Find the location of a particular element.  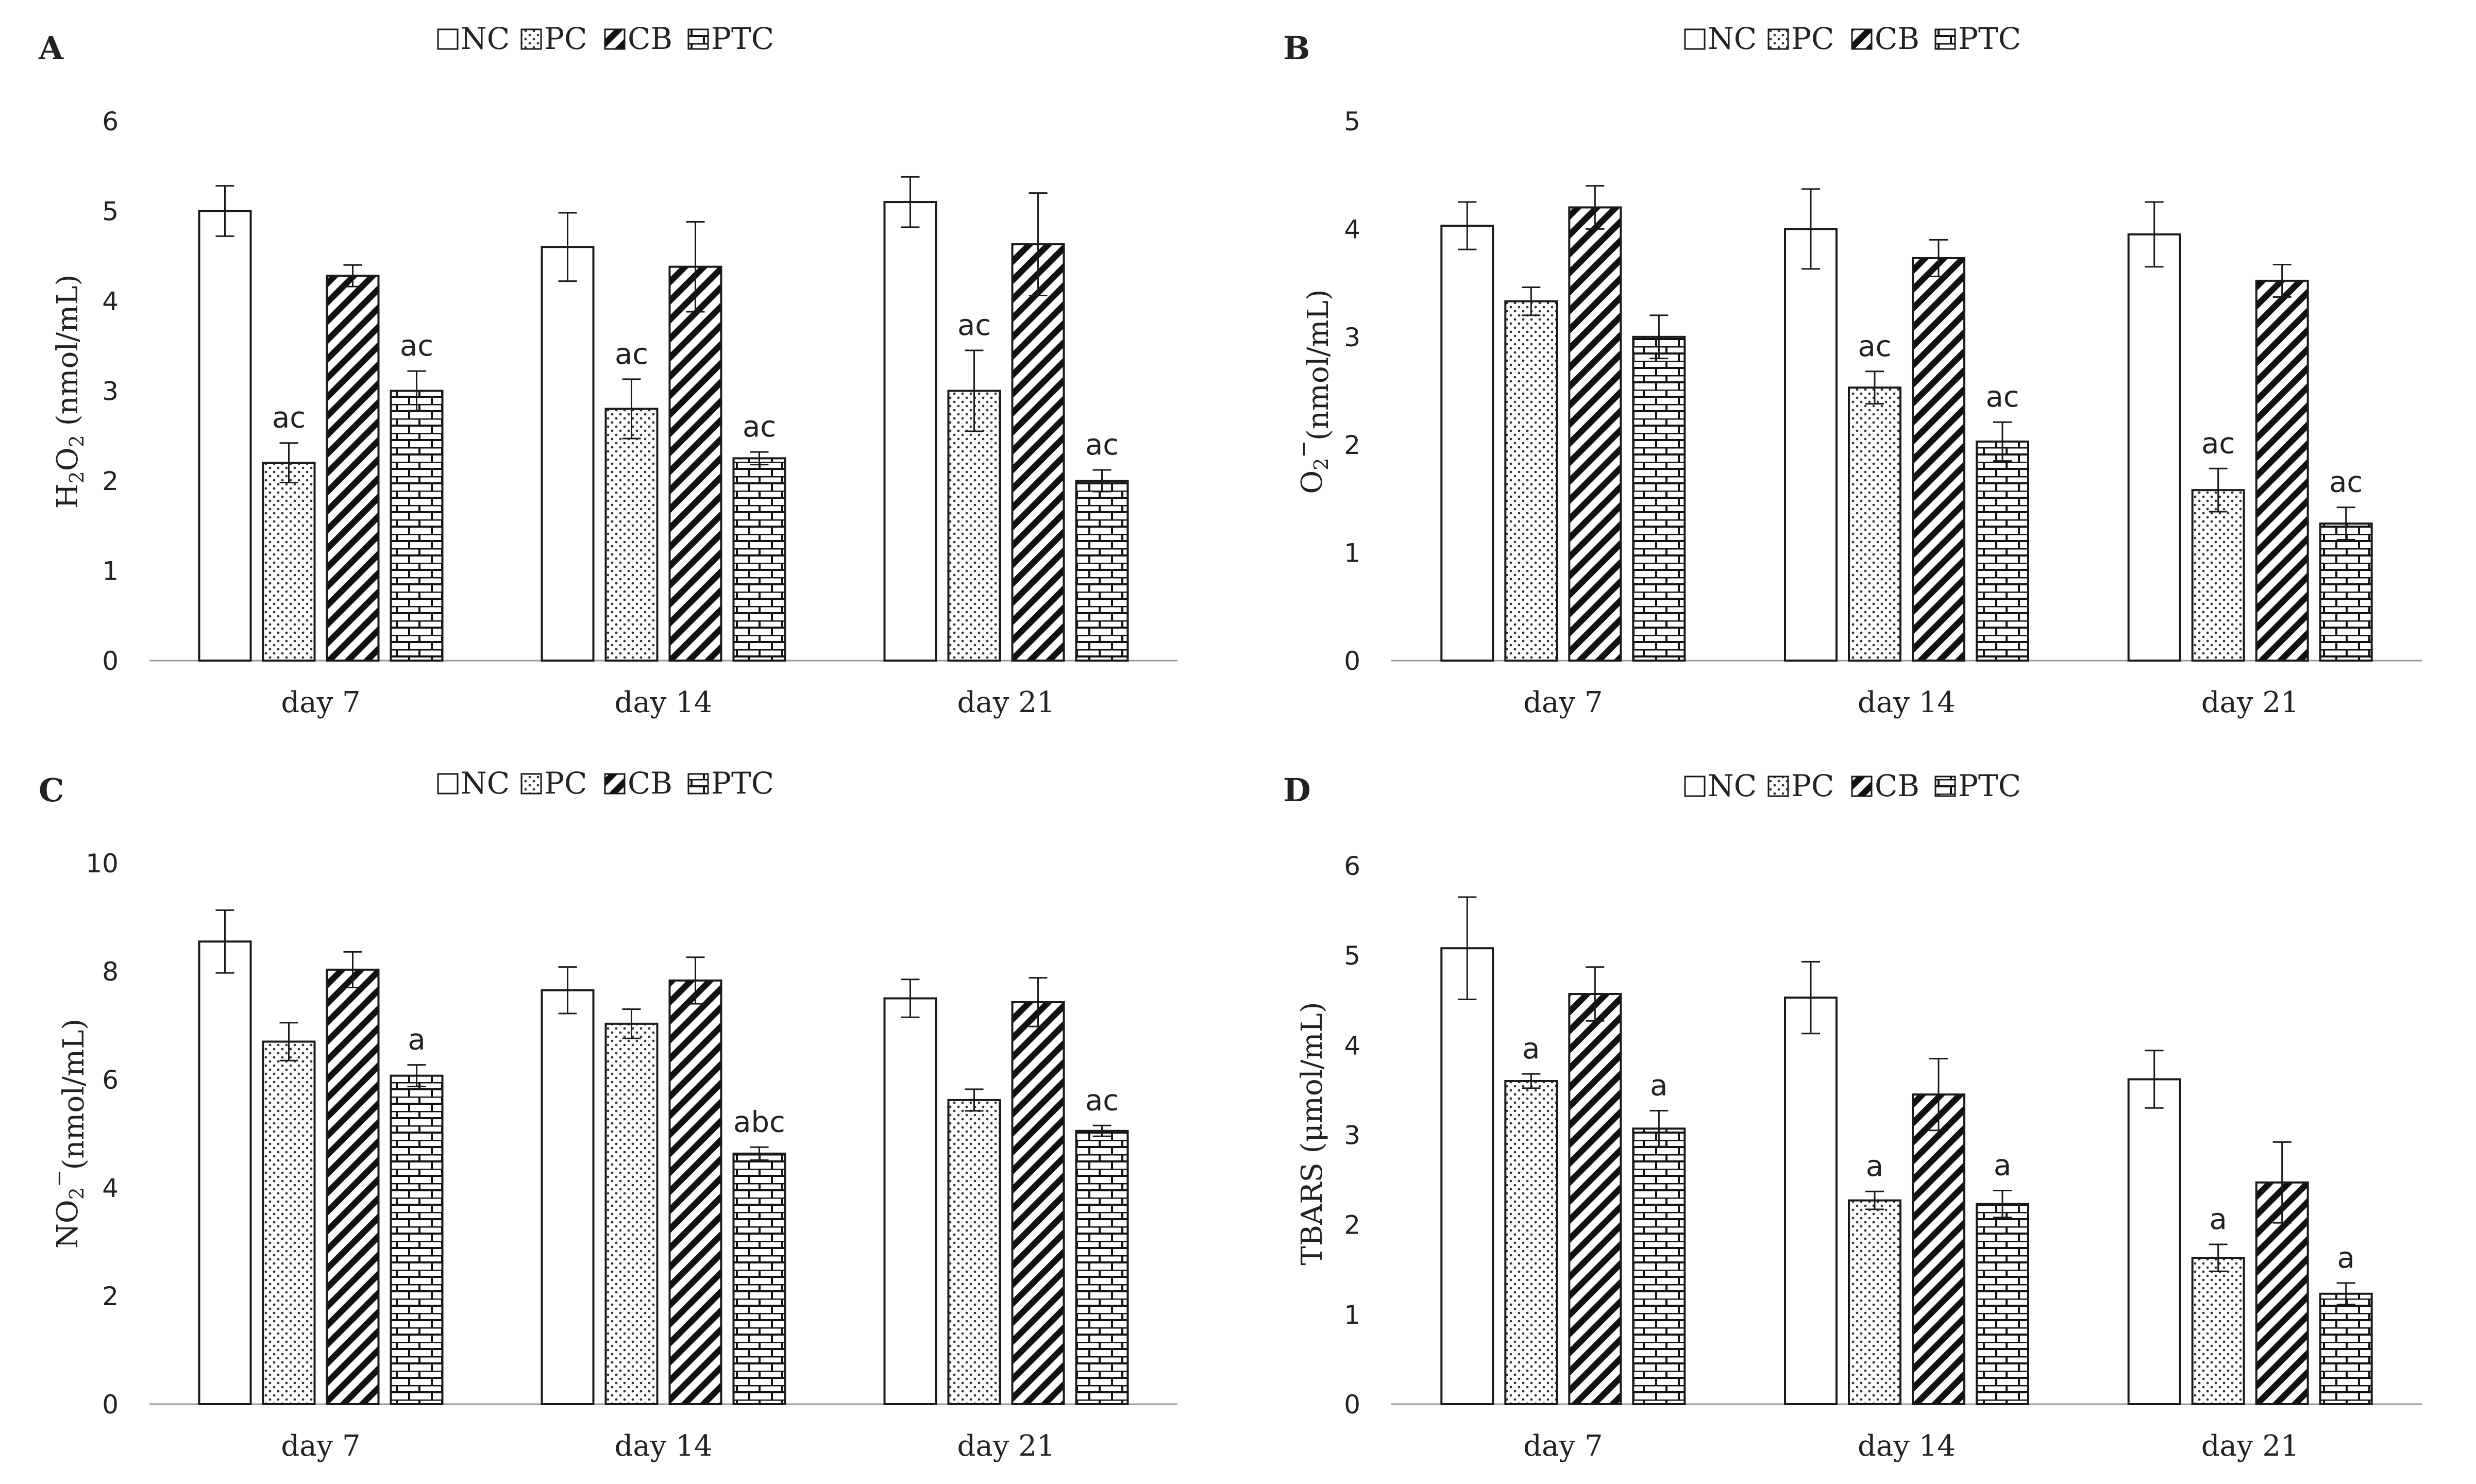

y-tick-label: 8 is located at coordinates (110, 972).